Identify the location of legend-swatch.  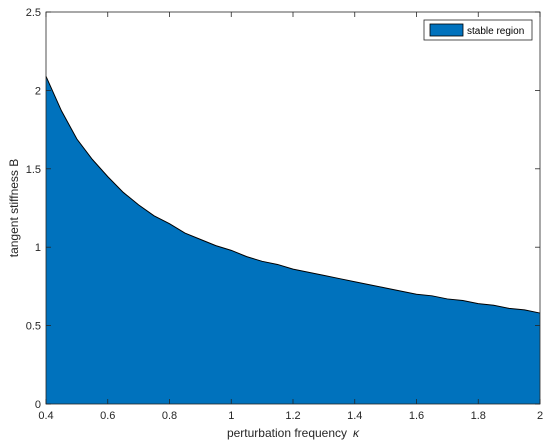
(446, 30).